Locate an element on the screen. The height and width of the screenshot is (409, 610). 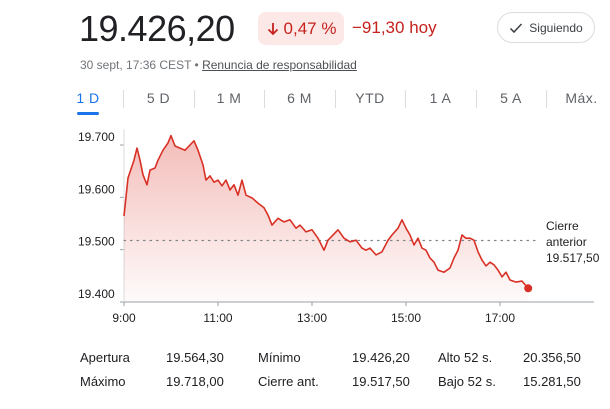
range-tab: 1 M is located at coordinates (229, 98).